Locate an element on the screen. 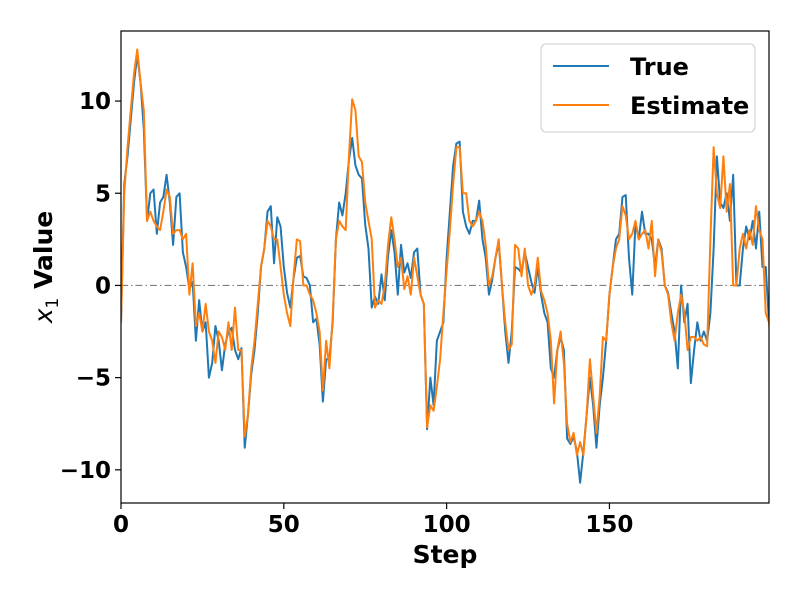  y-axis-label: x1 Value is located at coordinates (46, 268).